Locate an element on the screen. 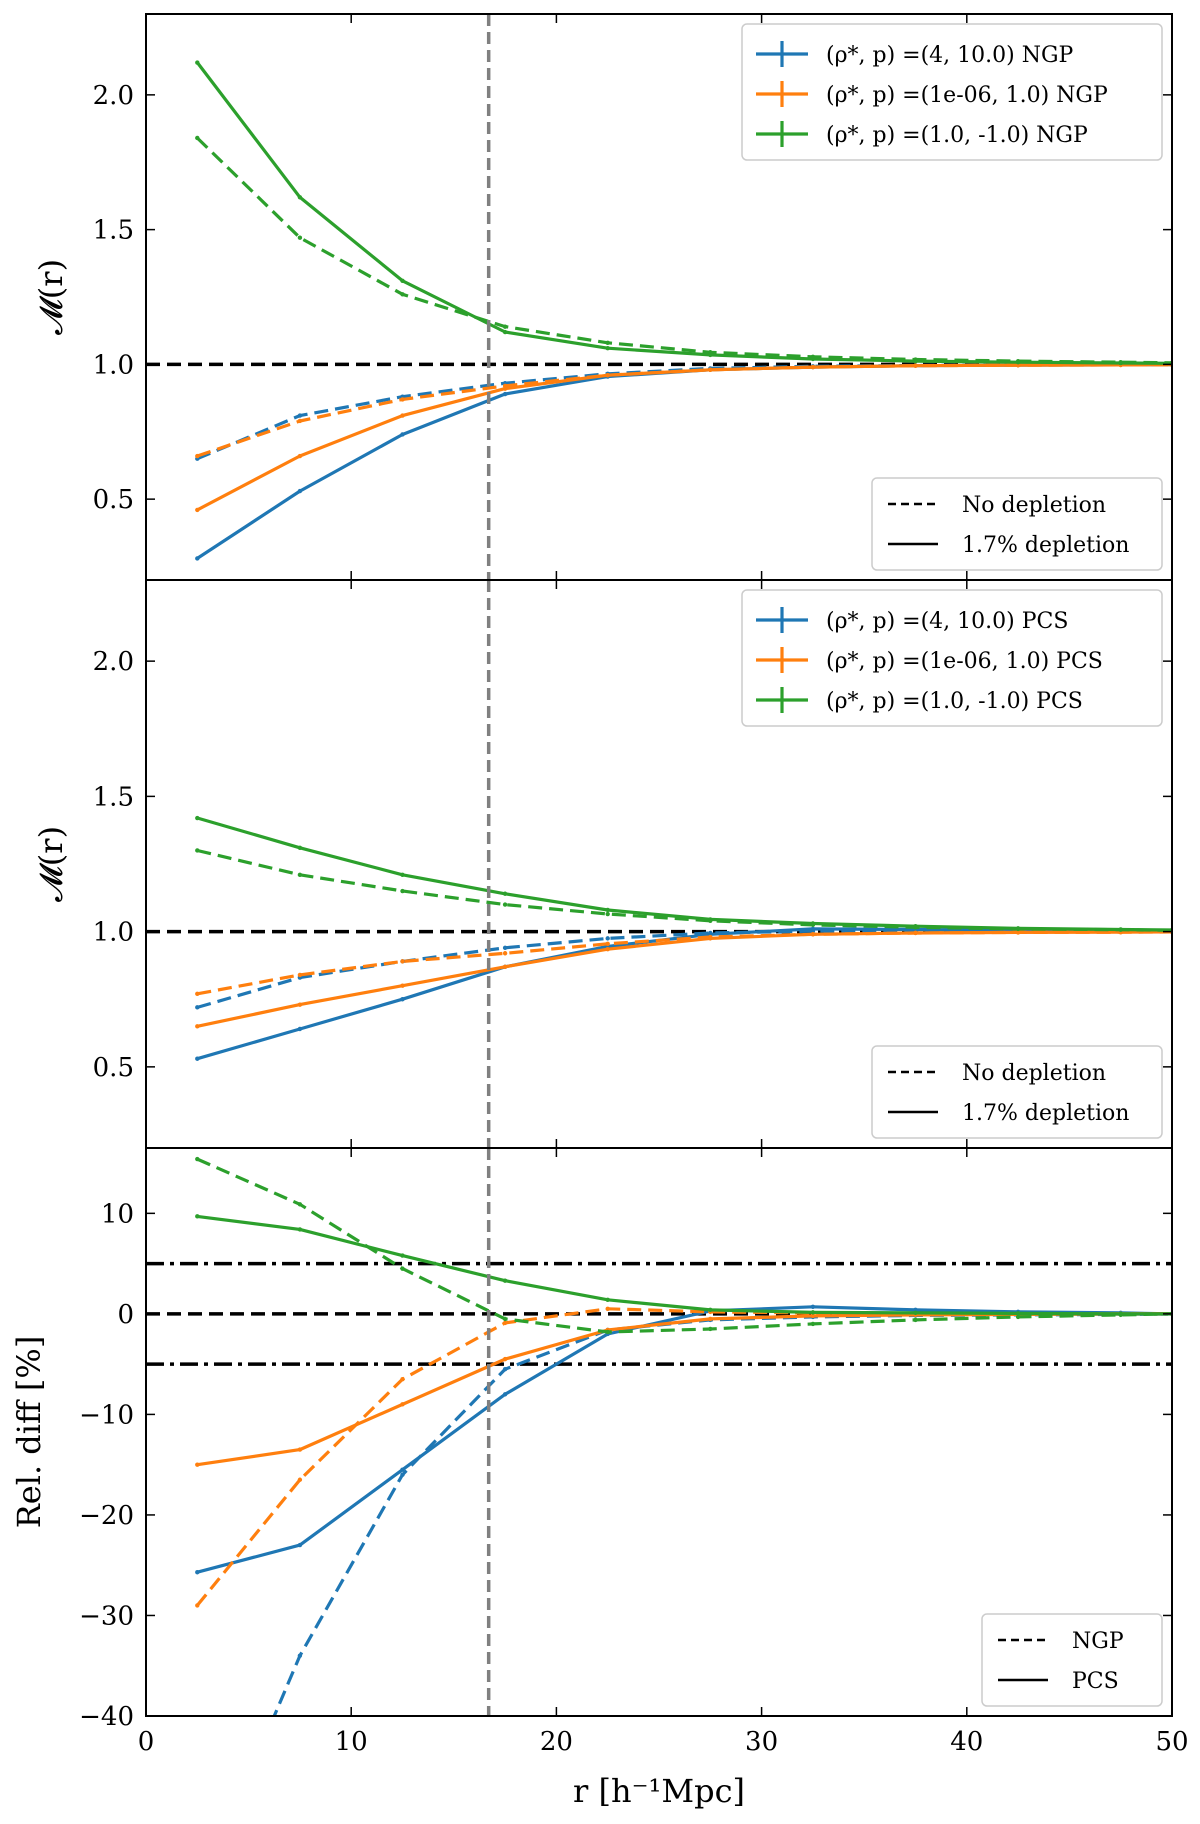 This screenshot has height=1824, width=1200. style-legend: NGP PCS is located at coordinates (1072, 1660).